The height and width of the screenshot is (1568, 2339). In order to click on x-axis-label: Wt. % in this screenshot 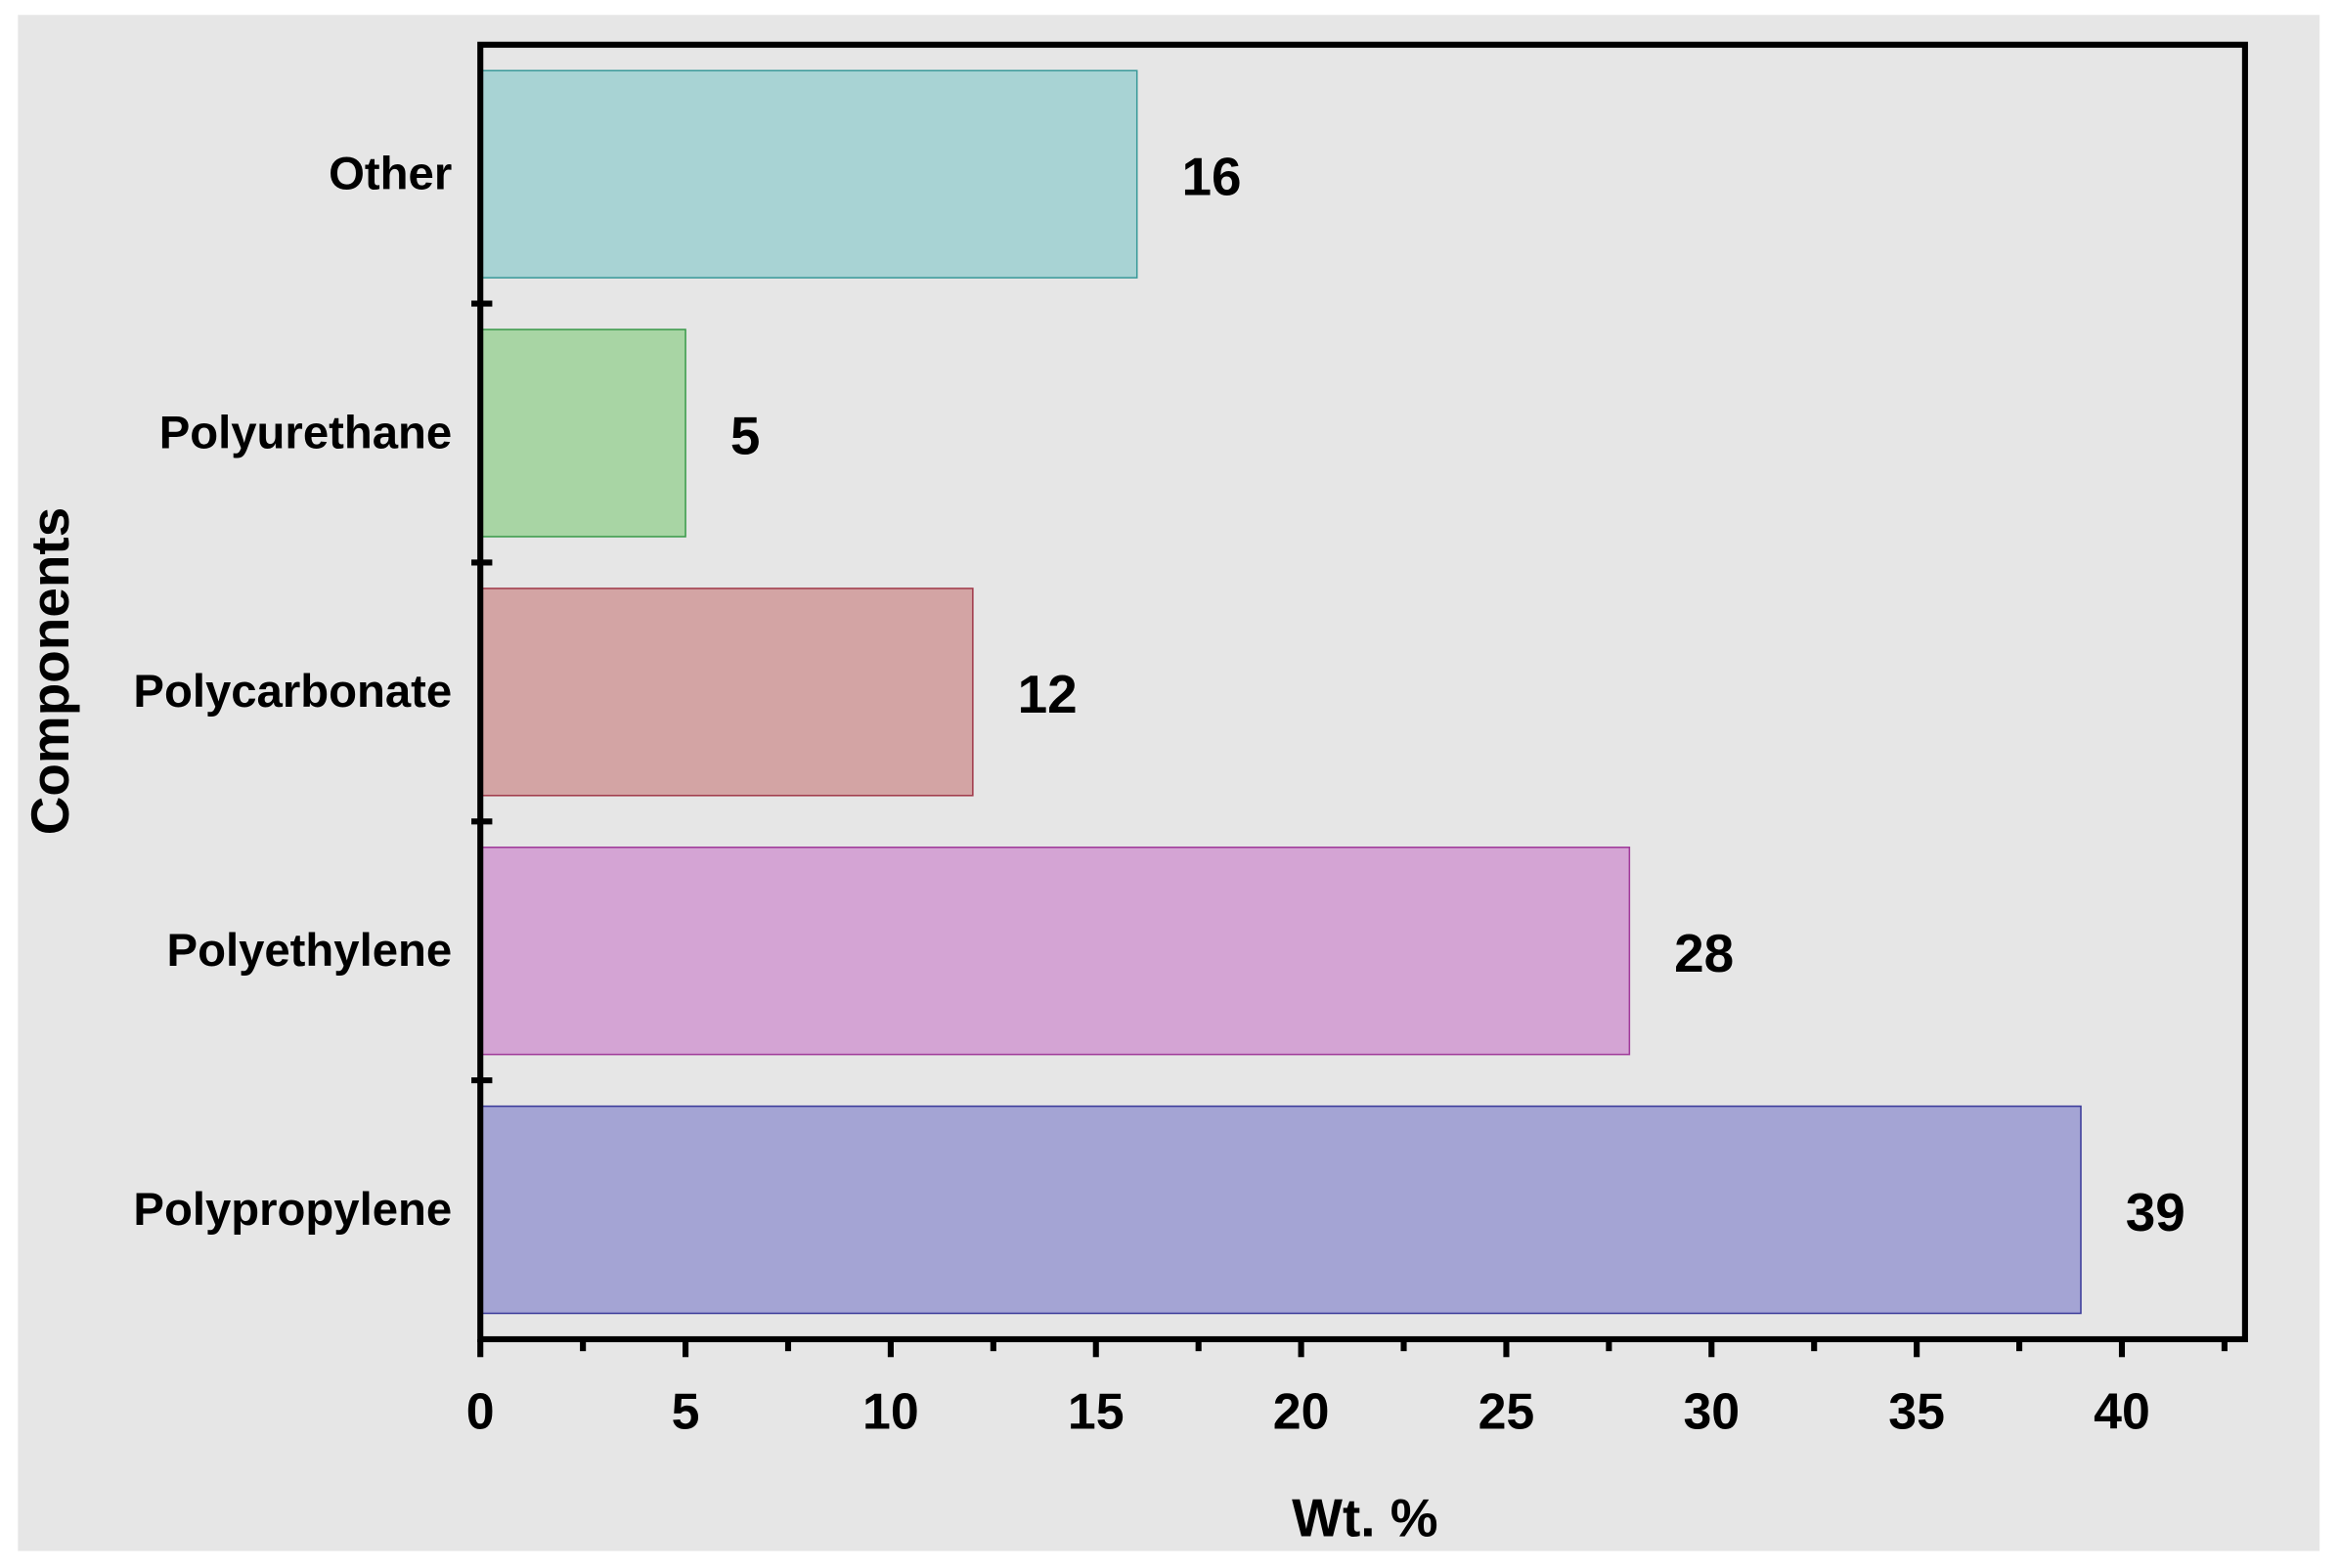, I will do `click(1364, 1517)`.